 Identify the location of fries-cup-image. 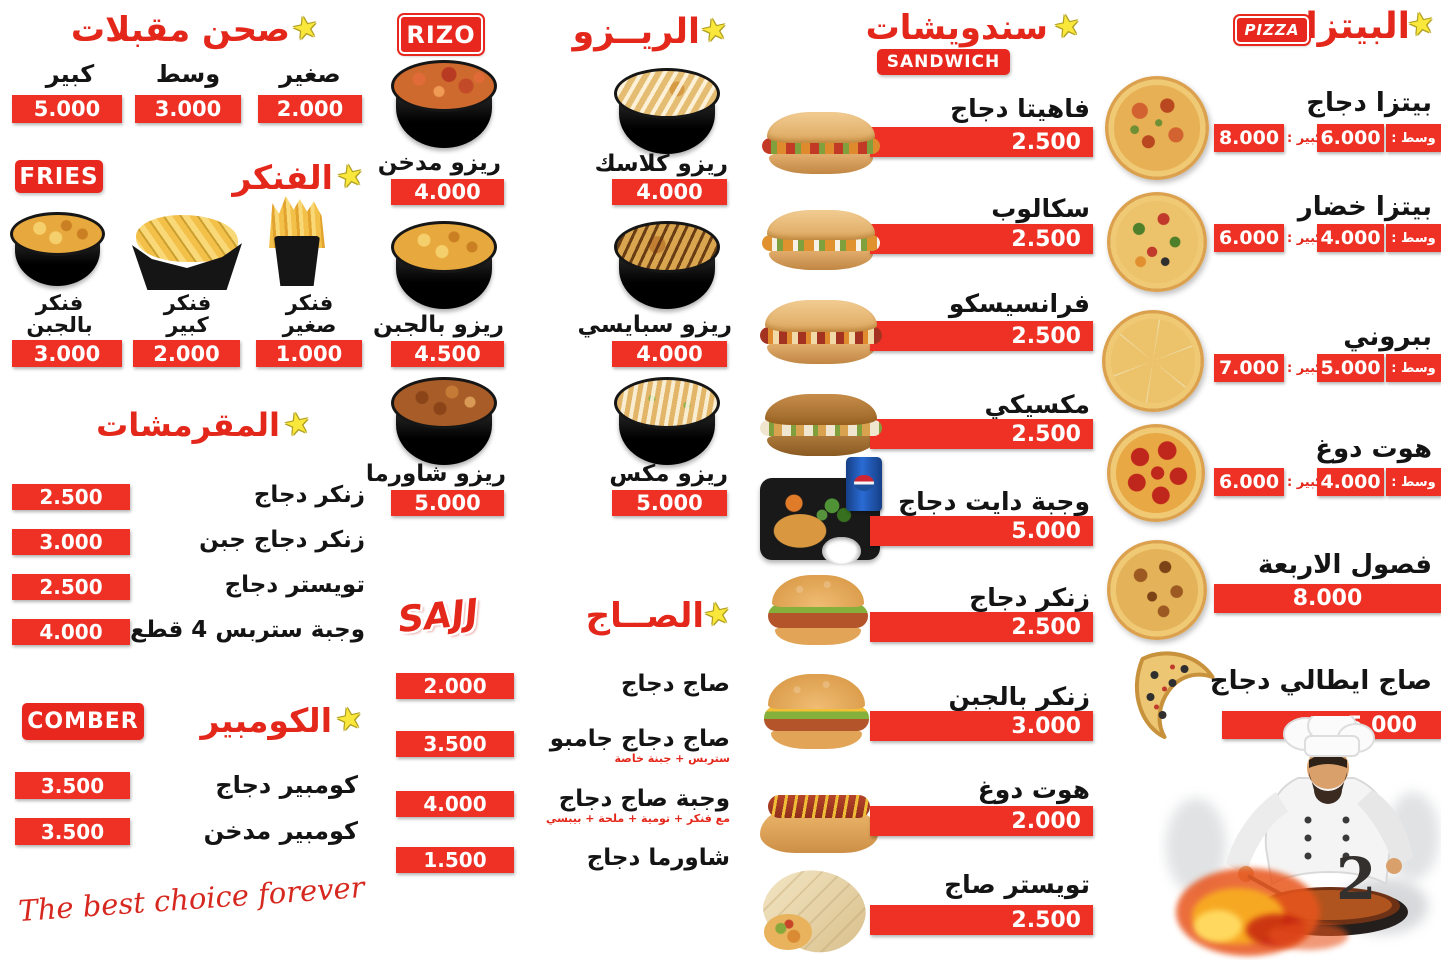
(297, 241).